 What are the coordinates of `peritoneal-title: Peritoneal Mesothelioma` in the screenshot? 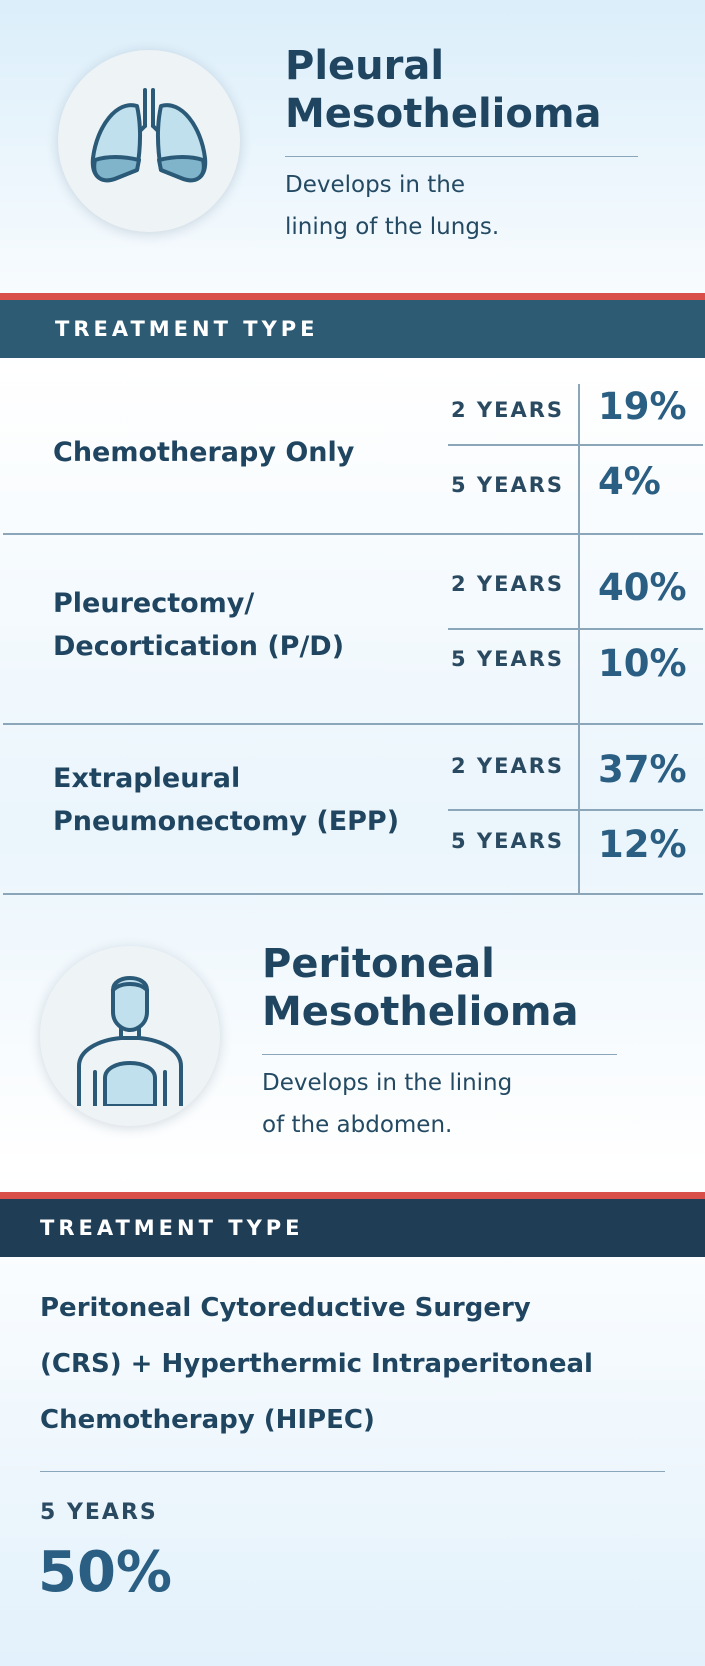 It's located at (420, 988).